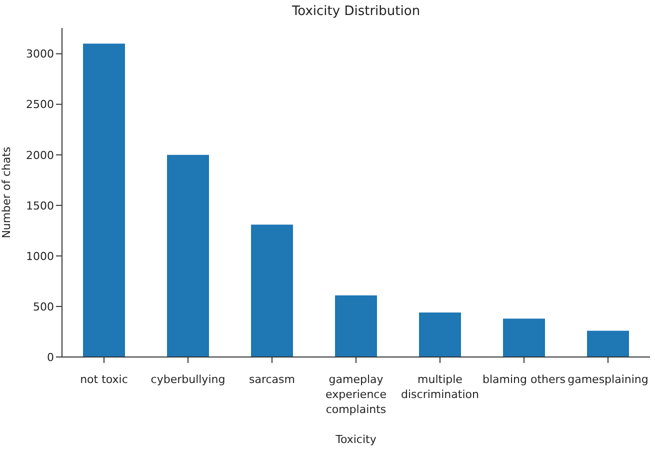 The image size is (655, 455). I want to click on y-axis-title: Number of chats, so click(6, 192).